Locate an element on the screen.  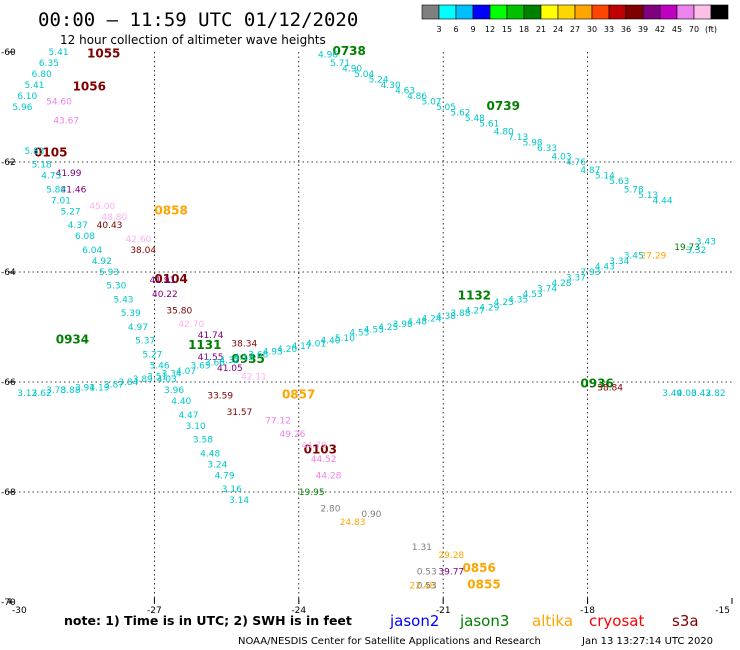
wave-height-label: 3.14 is located at coordinates (239, 501).